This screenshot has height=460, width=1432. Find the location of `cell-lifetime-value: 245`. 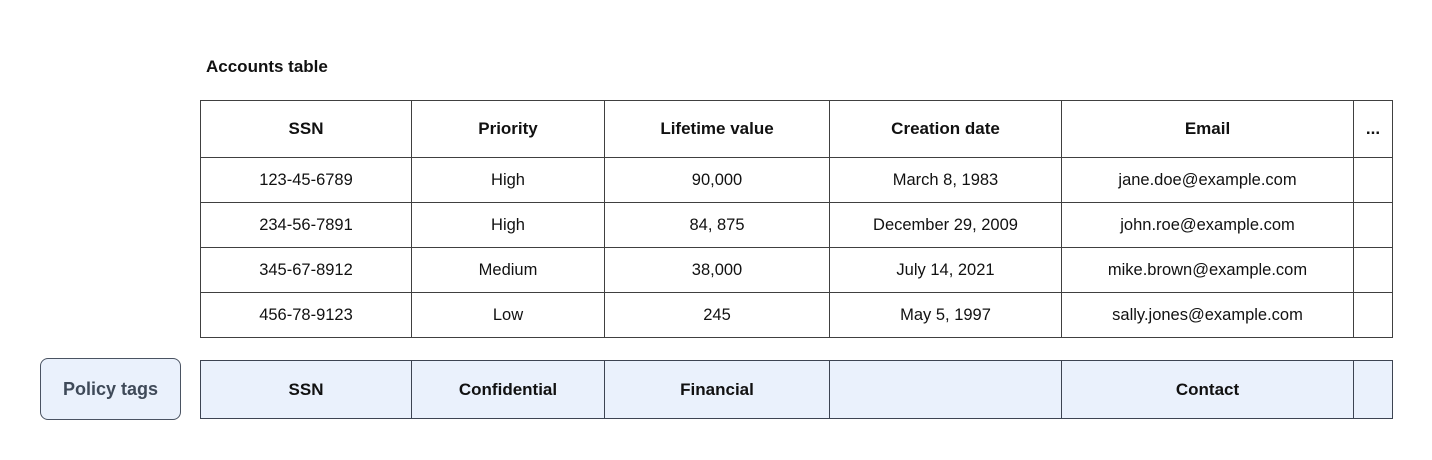

cell-lifetime-value: 245 is located at coordinates (717, 315).